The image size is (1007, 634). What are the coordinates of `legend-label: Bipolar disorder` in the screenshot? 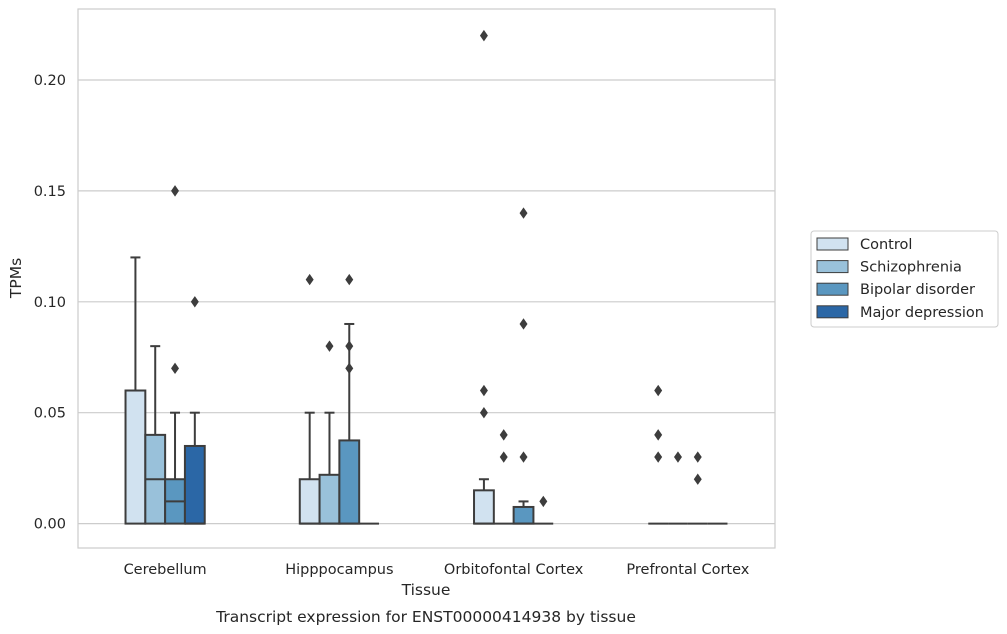 It's located at (917, 290).